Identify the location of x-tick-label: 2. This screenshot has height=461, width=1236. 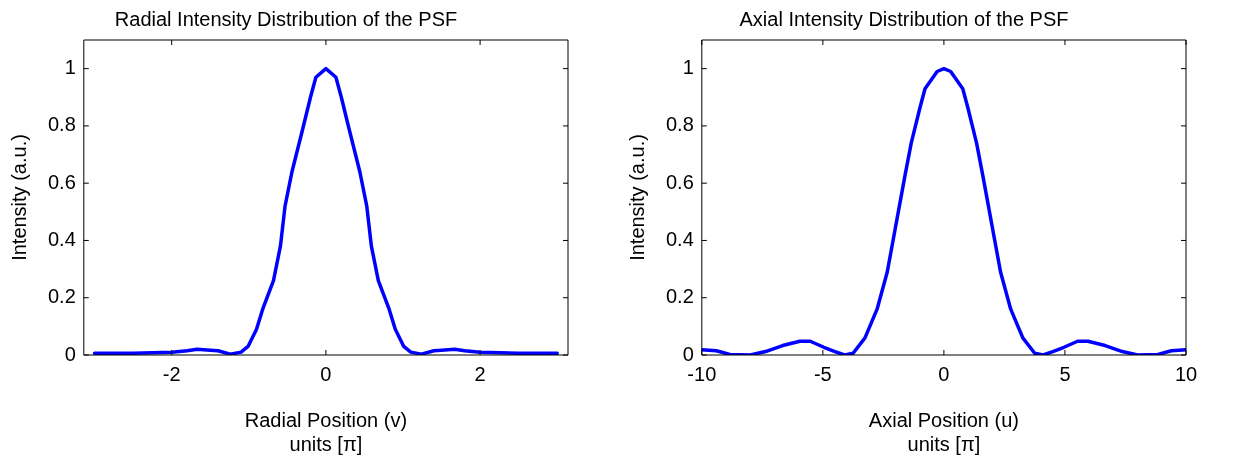
(480, 373).